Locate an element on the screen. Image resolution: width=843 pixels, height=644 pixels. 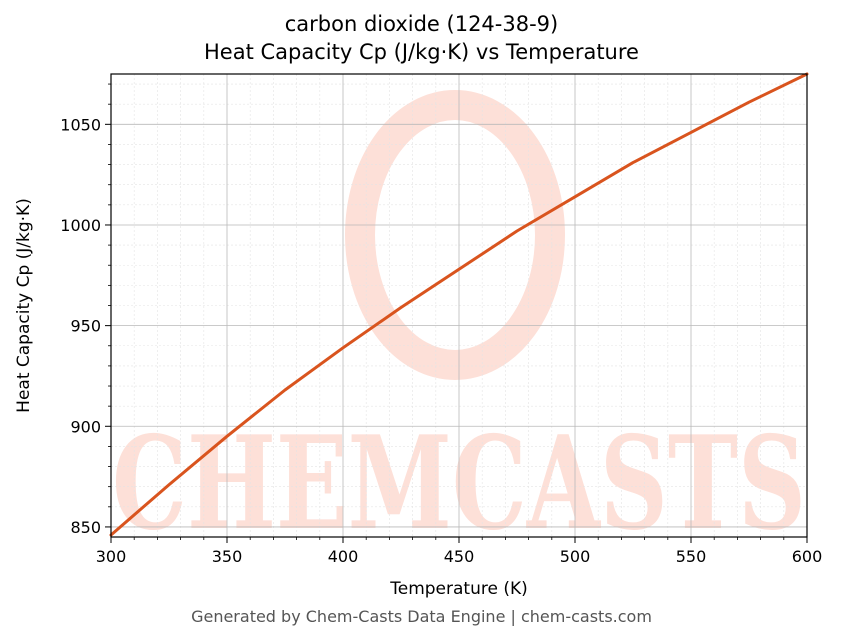
y-axis: 850 900 950 1000 1050 is located at coordinates (85, 310).